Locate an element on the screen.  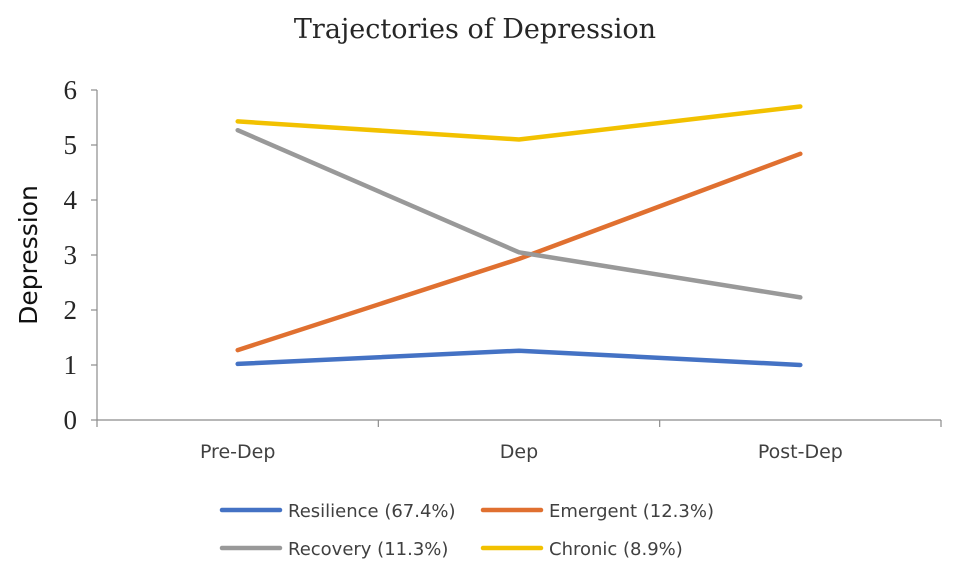
y-axis-label: Depression is located at coordinates (28, 255).